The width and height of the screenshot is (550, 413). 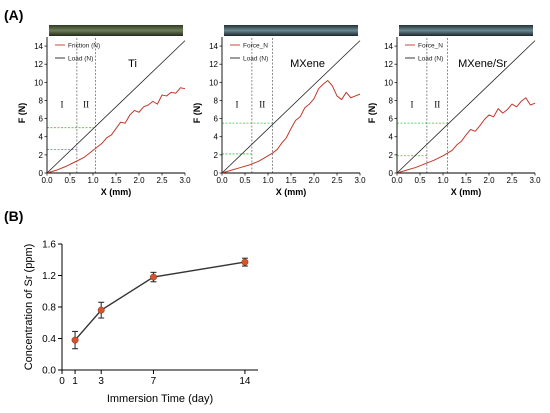 What do you see at coordinates (13, 15) in the screenshot?
I see `panel-a-label: (A)` at bounding box center [13, 15].